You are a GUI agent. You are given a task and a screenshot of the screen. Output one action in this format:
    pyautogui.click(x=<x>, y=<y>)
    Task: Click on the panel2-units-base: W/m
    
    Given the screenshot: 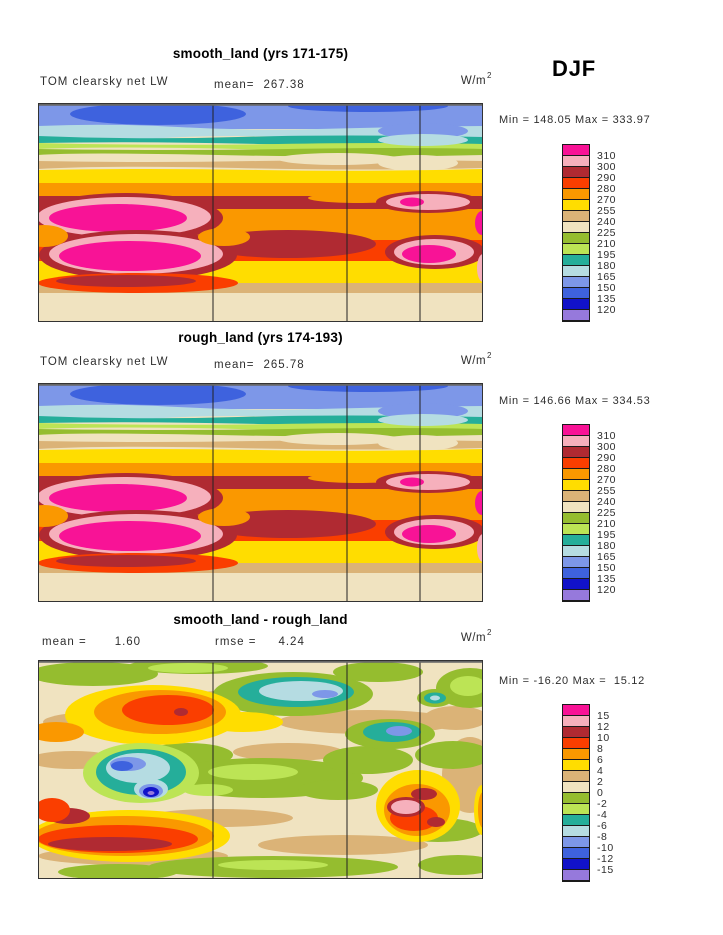 What is the action you would take?
    pyautogui.click(x=473, y=361)
    